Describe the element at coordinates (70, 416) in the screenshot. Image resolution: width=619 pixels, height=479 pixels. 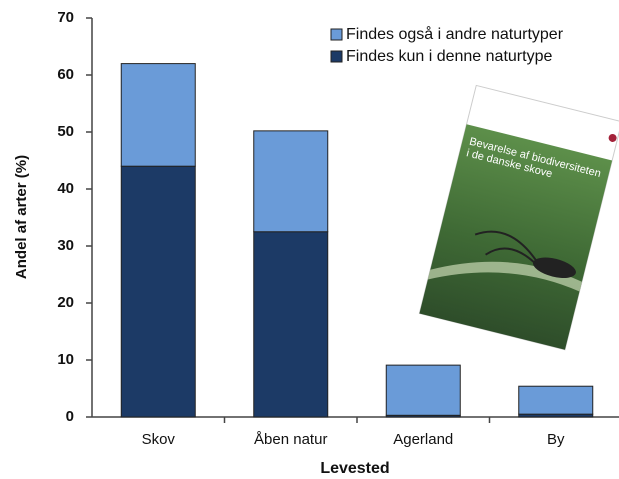
I see `y-tick-label: 0` at that location.